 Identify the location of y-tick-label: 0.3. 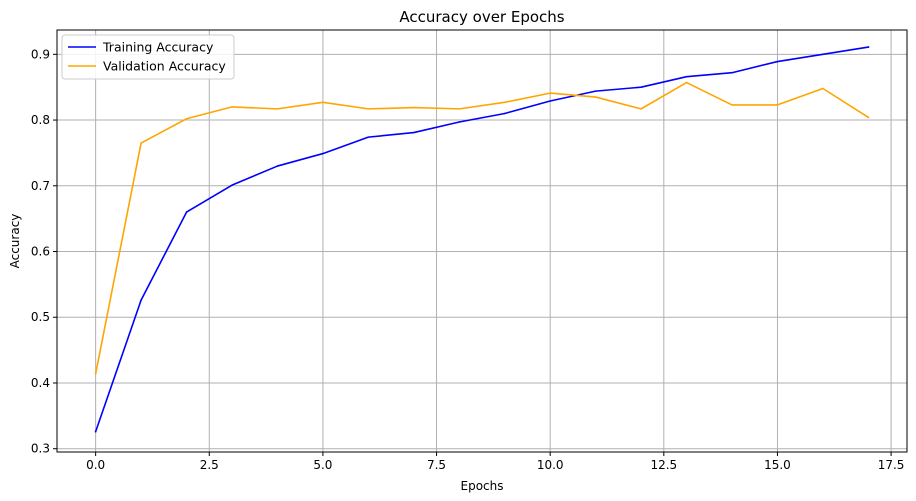
(40, 449).